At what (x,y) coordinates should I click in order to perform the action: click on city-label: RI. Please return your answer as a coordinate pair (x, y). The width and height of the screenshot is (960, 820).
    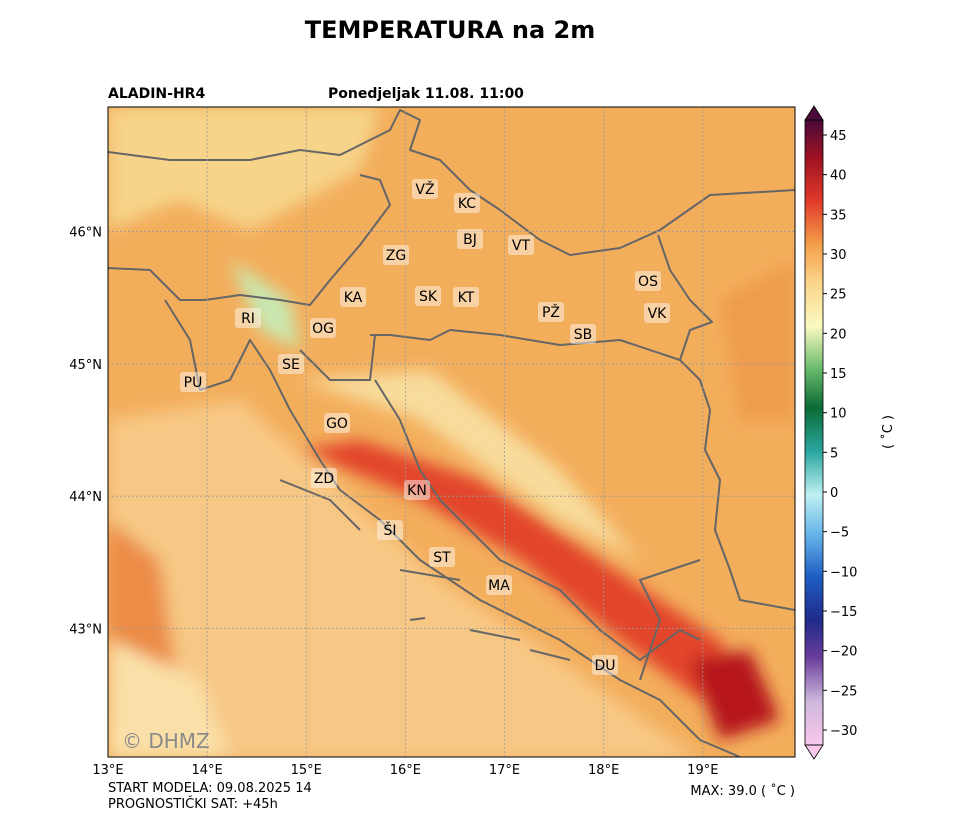
    Looking at the image, I should click on (248, 319).